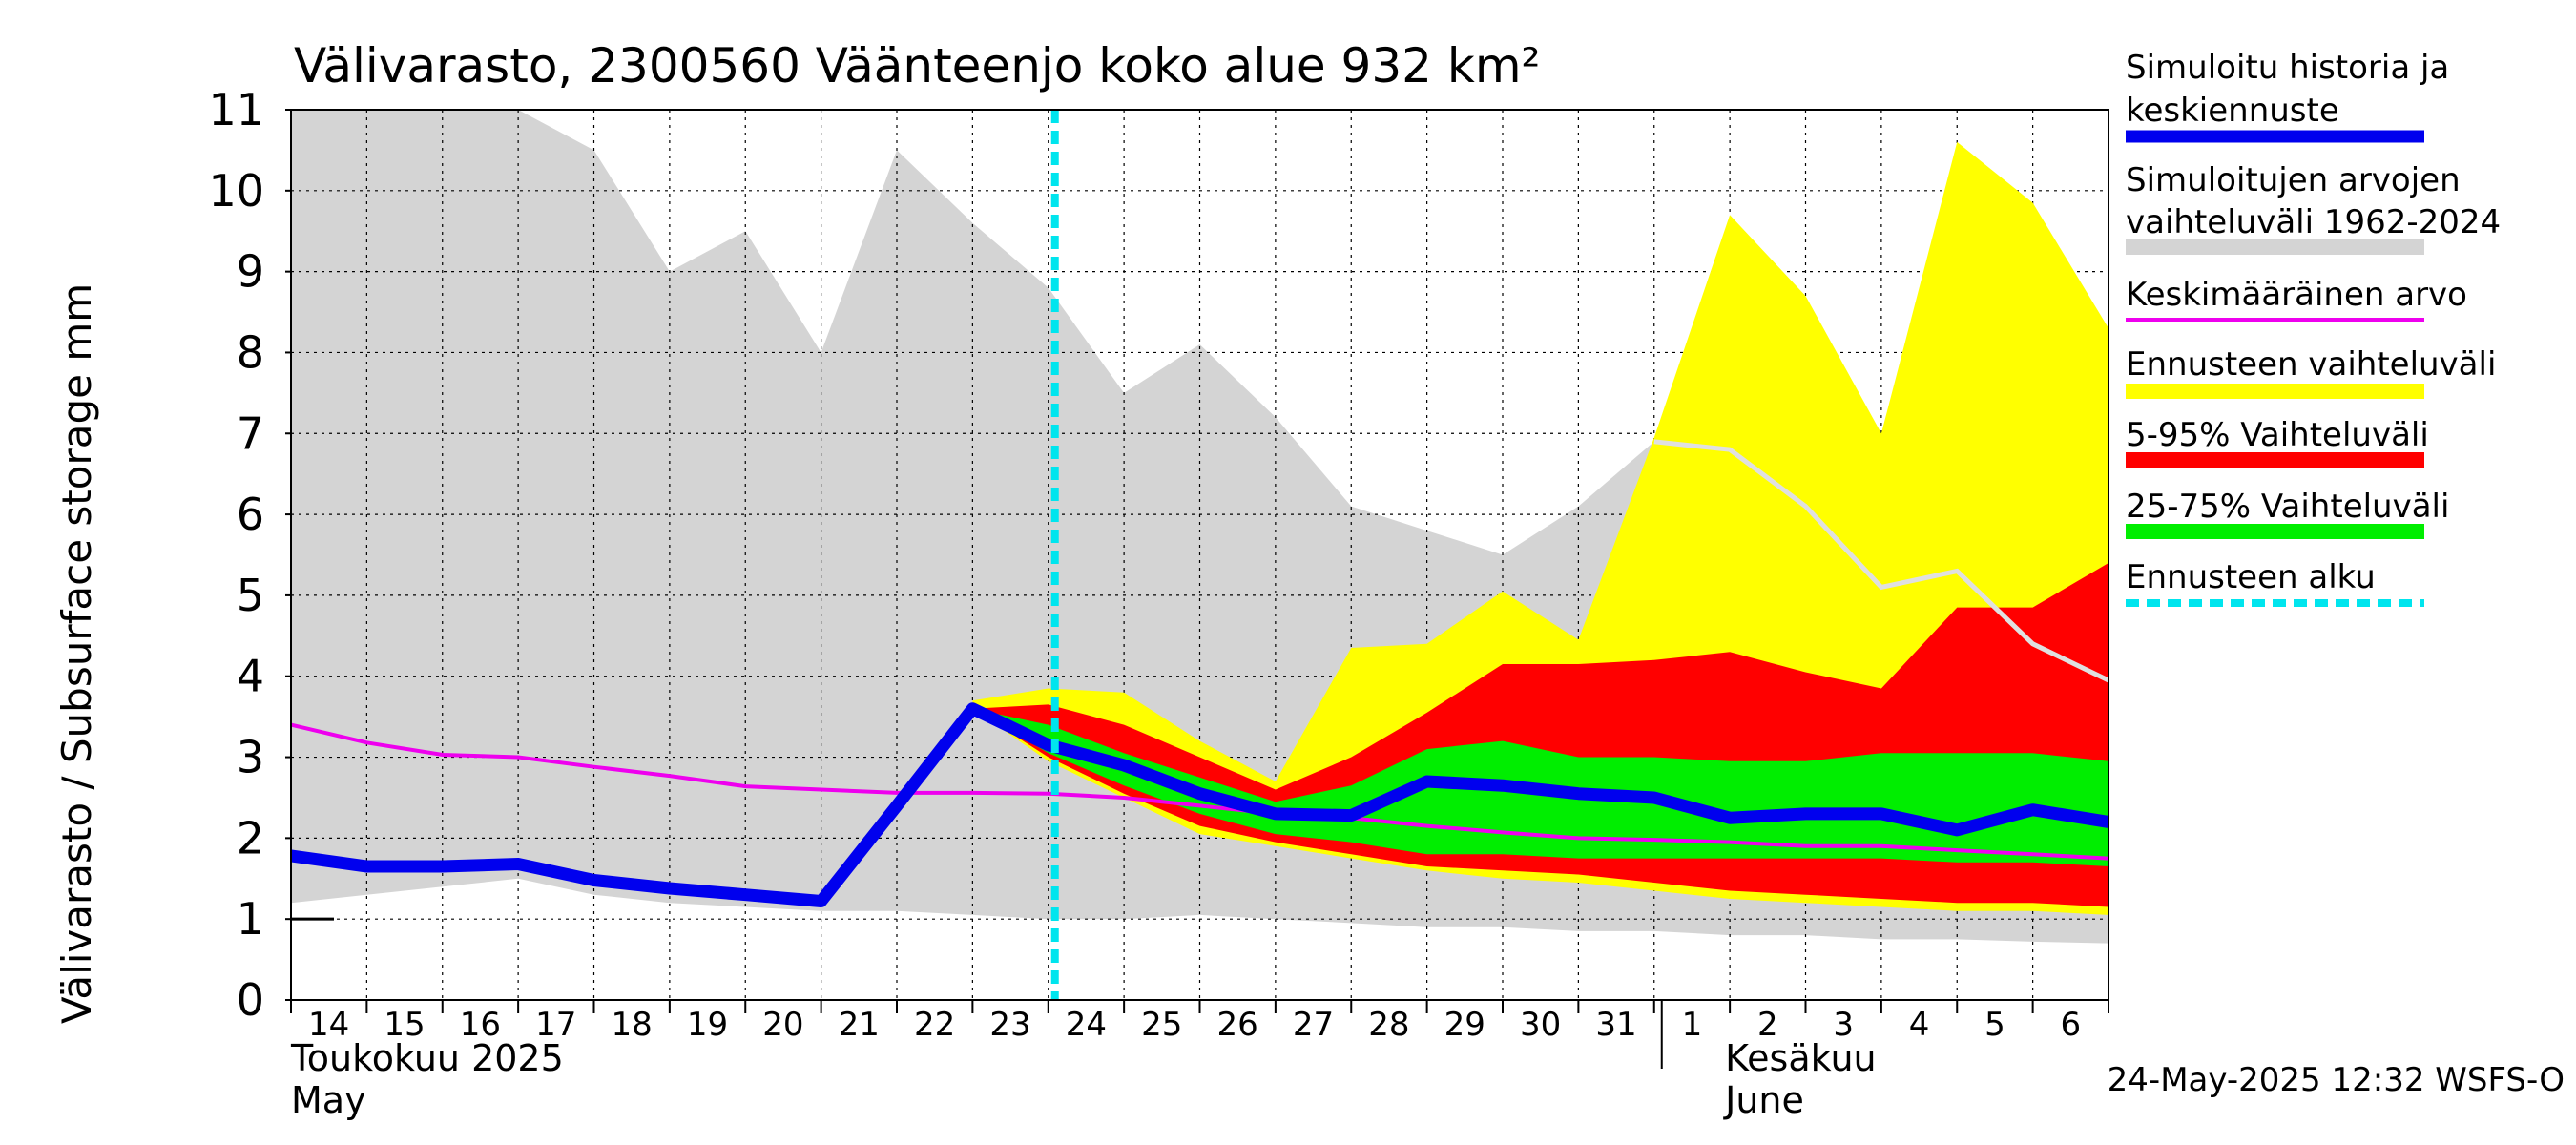 This screenshot has width=2576, height=1145. I want to click on x-tick-label: 5, so click(1994, 1025).